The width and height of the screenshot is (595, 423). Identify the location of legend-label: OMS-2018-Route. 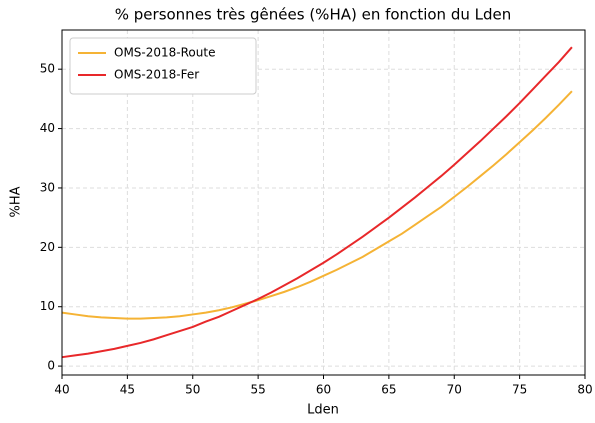
(164, 53).